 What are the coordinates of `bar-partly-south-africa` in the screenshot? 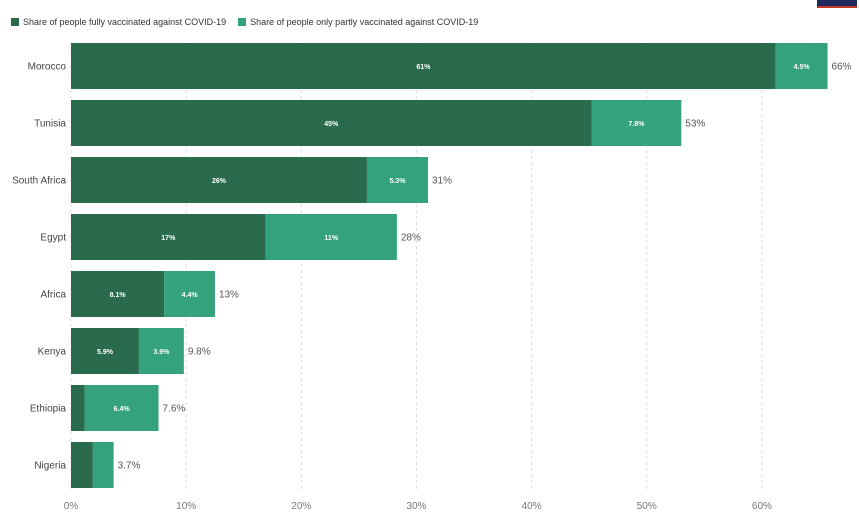 It's located at (397, 180).